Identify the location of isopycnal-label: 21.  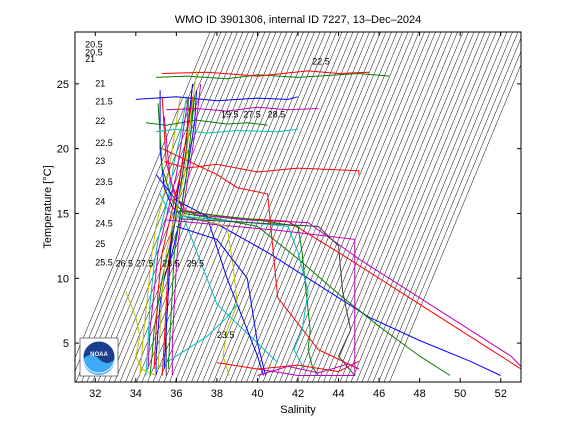
(90, 59).